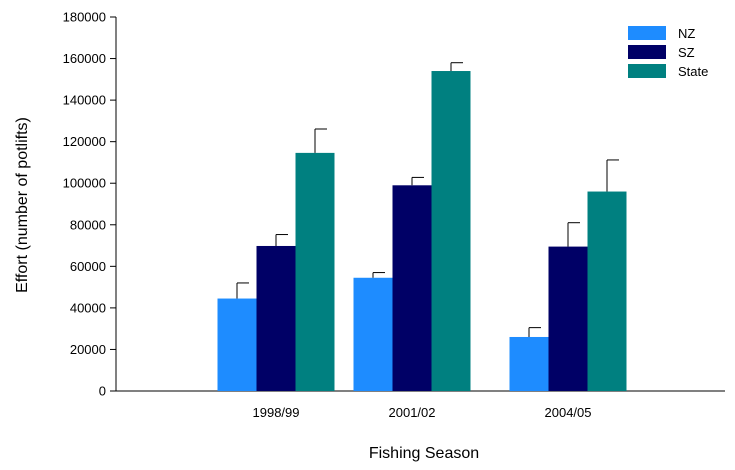  I want to click on y-tick-label: 100000, so click(84, 183).